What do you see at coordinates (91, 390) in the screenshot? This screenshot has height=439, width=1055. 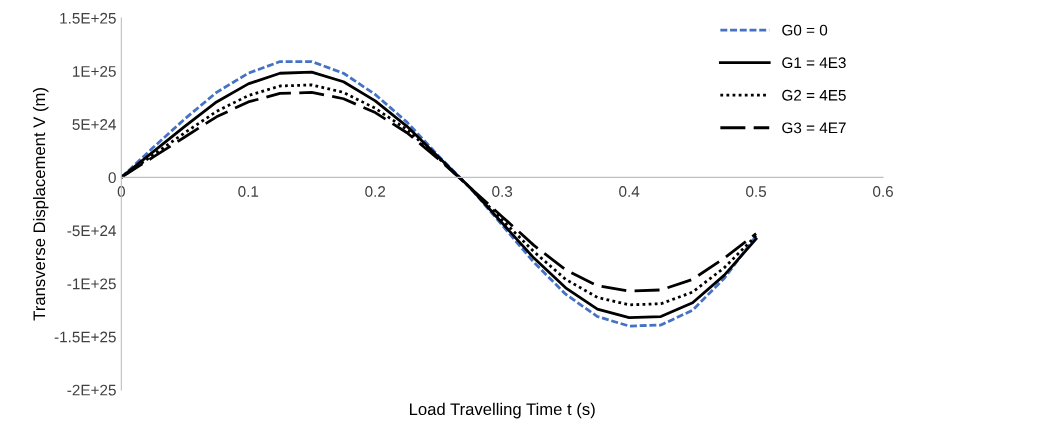 I see `y-tick-label: -2E+25` at bounding box center [91, 390].